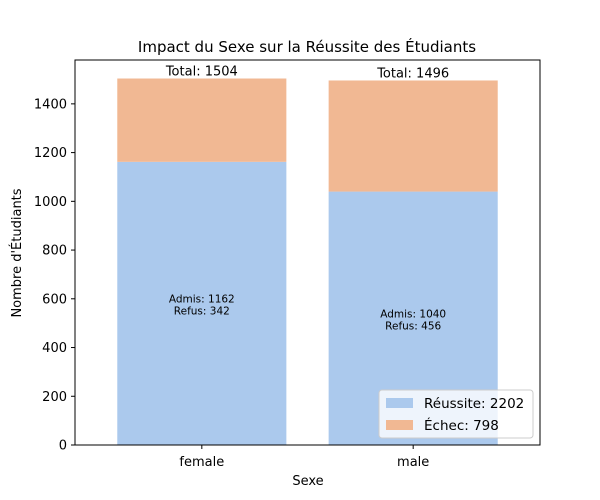 The height and width of the screenshot is (500, 600). I want to click on legend-label-success: Réussite: 2202, so click(474, 404).